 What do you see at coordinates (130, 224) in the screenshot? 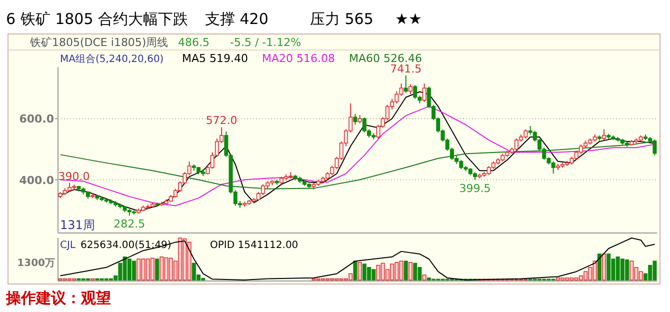
I see `annotation: 282.5` at bounding box center [130, 224].